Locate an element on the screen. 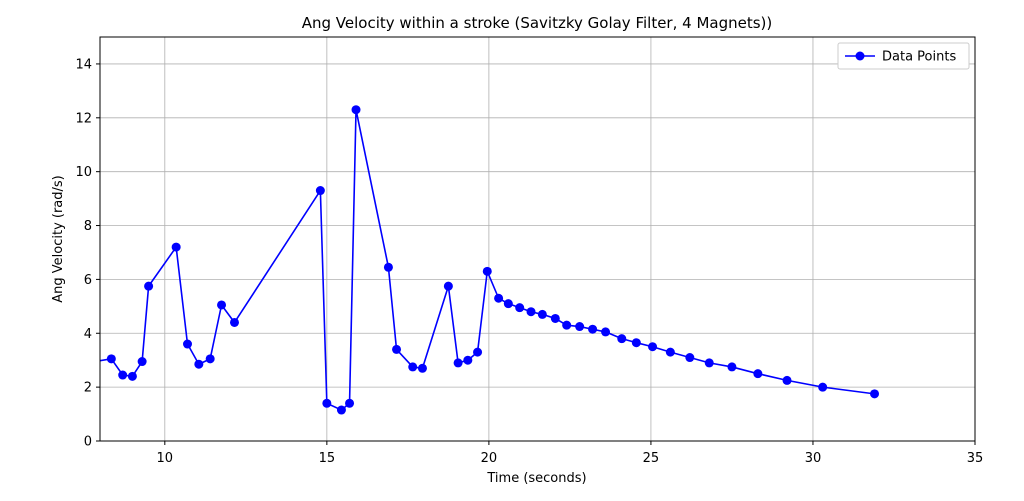 The width and height of the screenshot is (1024, 501). x-axis-ticks: 10 15 20 25 30 35 is located at coordinates (570, 453).